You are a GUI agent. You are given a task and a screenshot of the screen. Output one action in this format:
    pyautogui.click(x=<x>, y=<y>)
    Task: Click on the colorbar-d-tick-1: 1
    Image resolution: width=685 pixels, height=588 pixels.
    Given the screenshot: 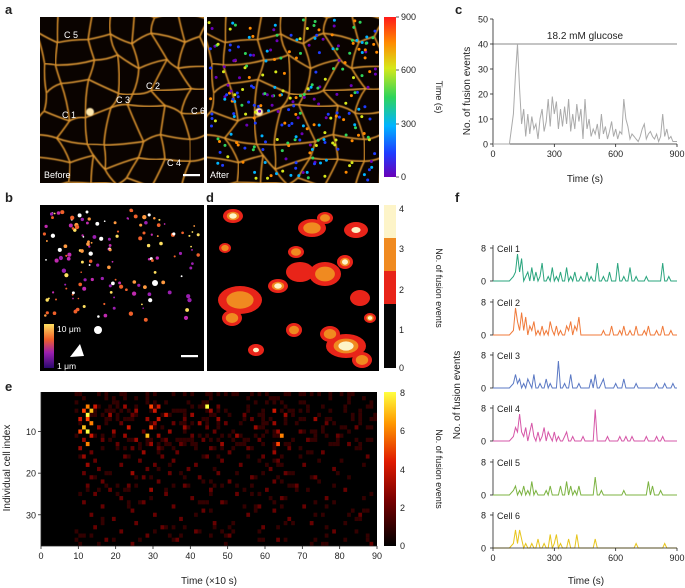 What is the action you would take?
    pyautogui.click(x=401, y=330)
    